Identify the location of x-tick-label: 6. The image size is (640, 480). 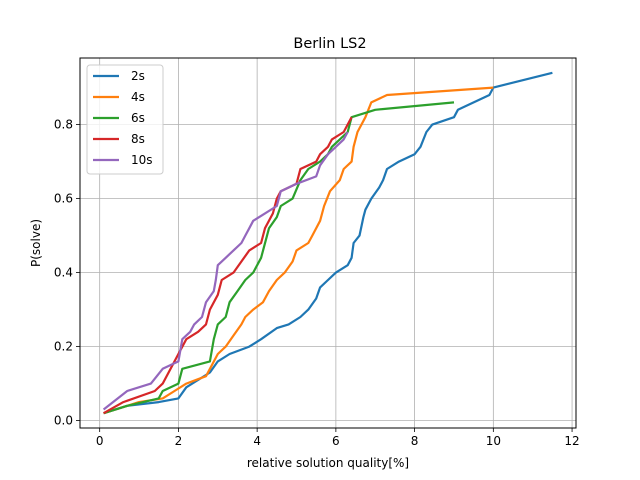
(336, 441).